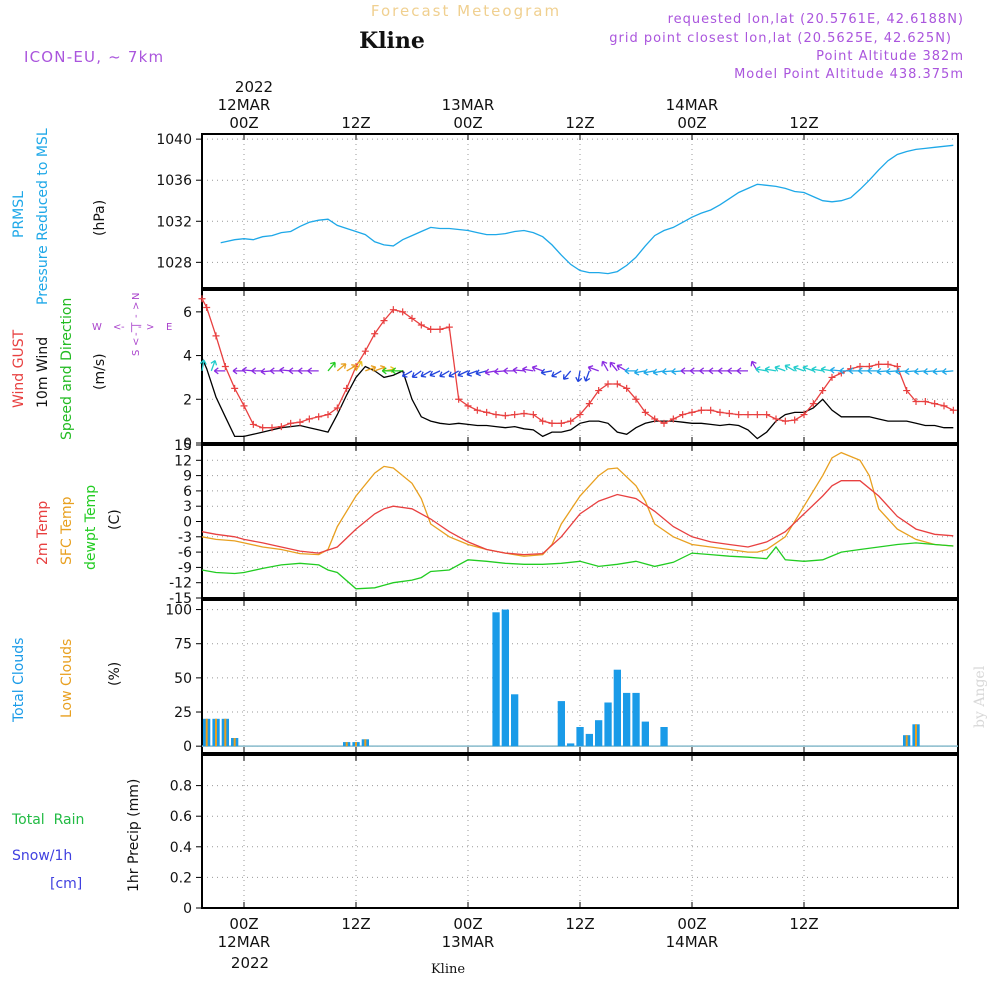  I want to click on ytick-label-pressure-2: 1036, so click(174, 181).